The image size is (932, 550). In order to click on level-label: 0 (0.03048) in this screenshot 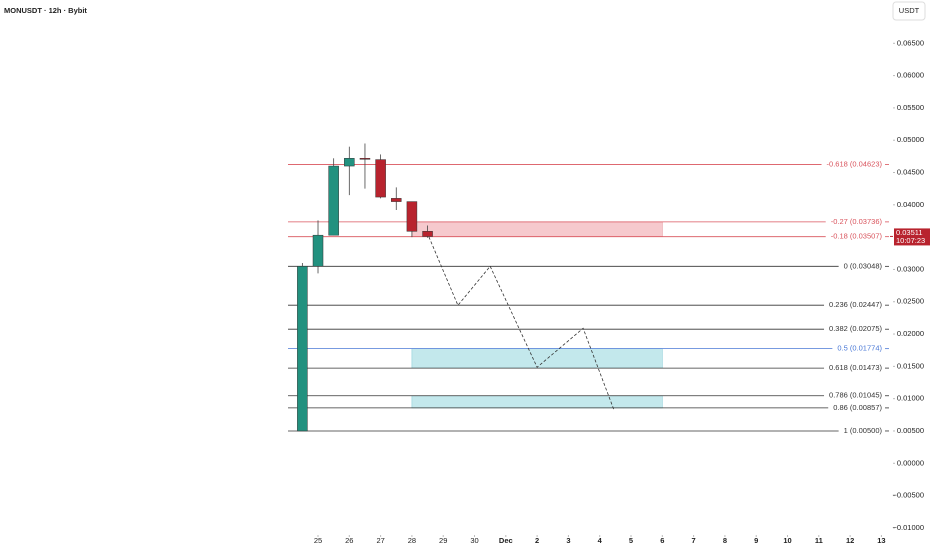, I will do `click(863, 265)`.